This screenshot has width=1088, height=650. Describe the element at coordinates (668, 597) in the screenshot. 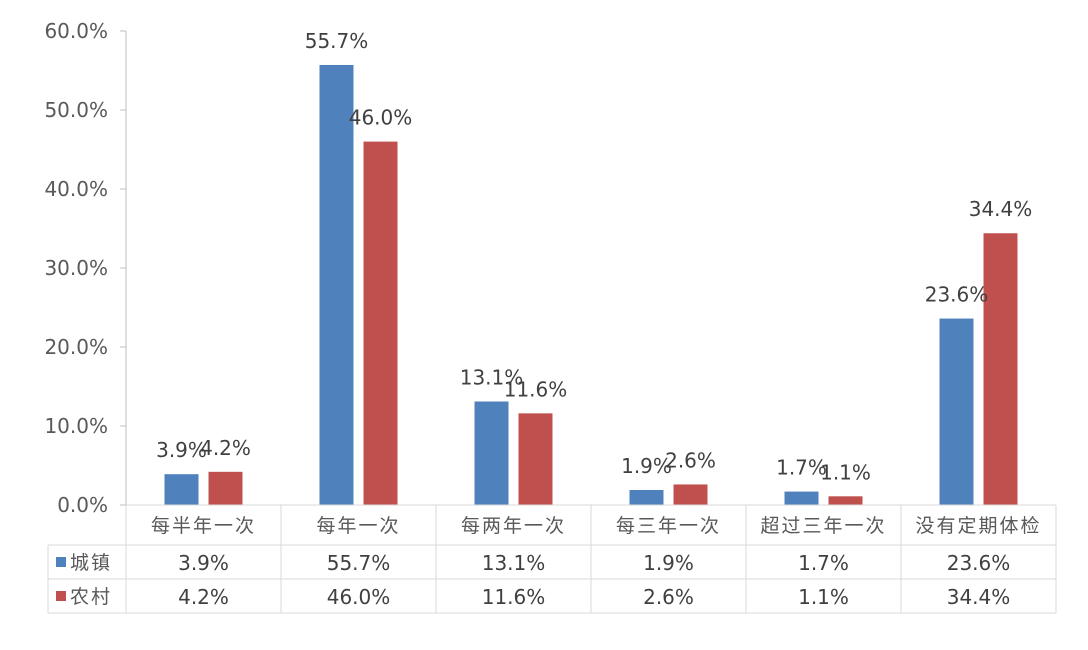

I see `table-cell: 2.6%` at that location.